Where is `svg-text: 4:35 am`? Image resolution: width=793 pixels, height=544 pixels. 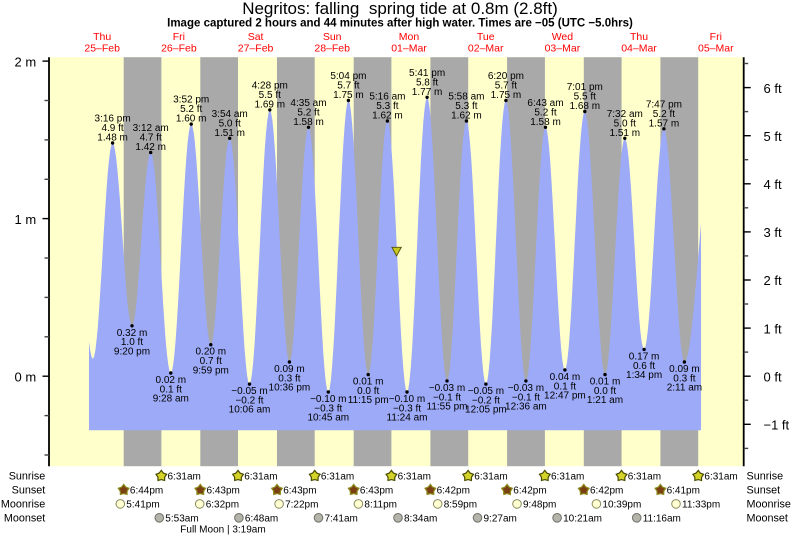 svg-text: 4:35 am is located at coordinates (308, 103).